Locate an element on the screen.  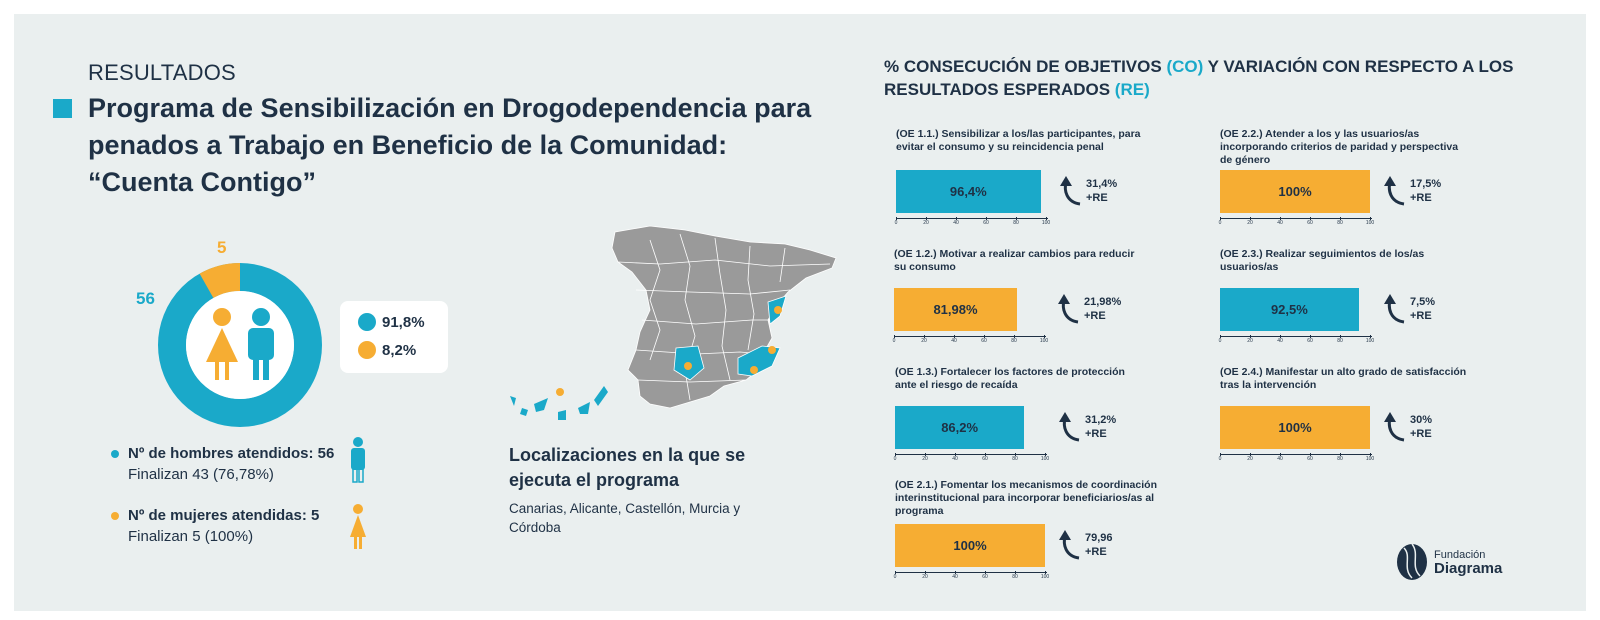
objective-bar: 100% is located at coordinates (1295, 427).